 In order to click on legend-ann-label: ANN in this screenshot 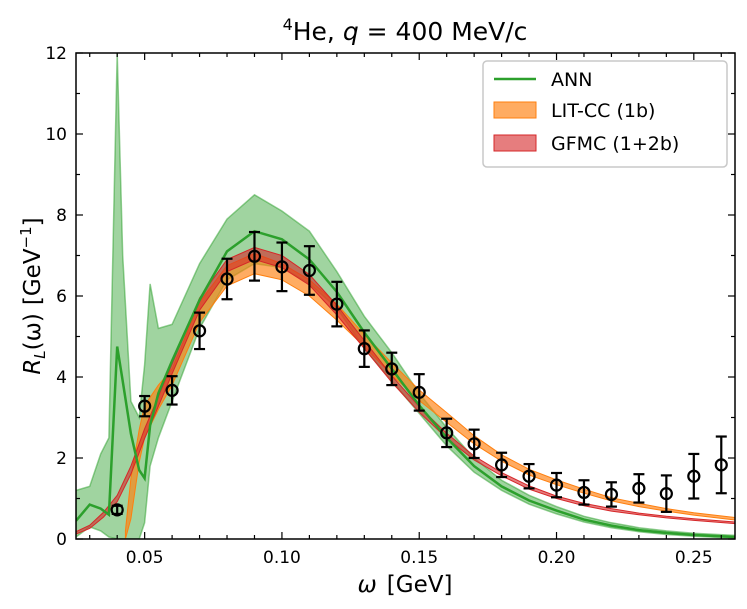, I will do `click(571, 80)`.